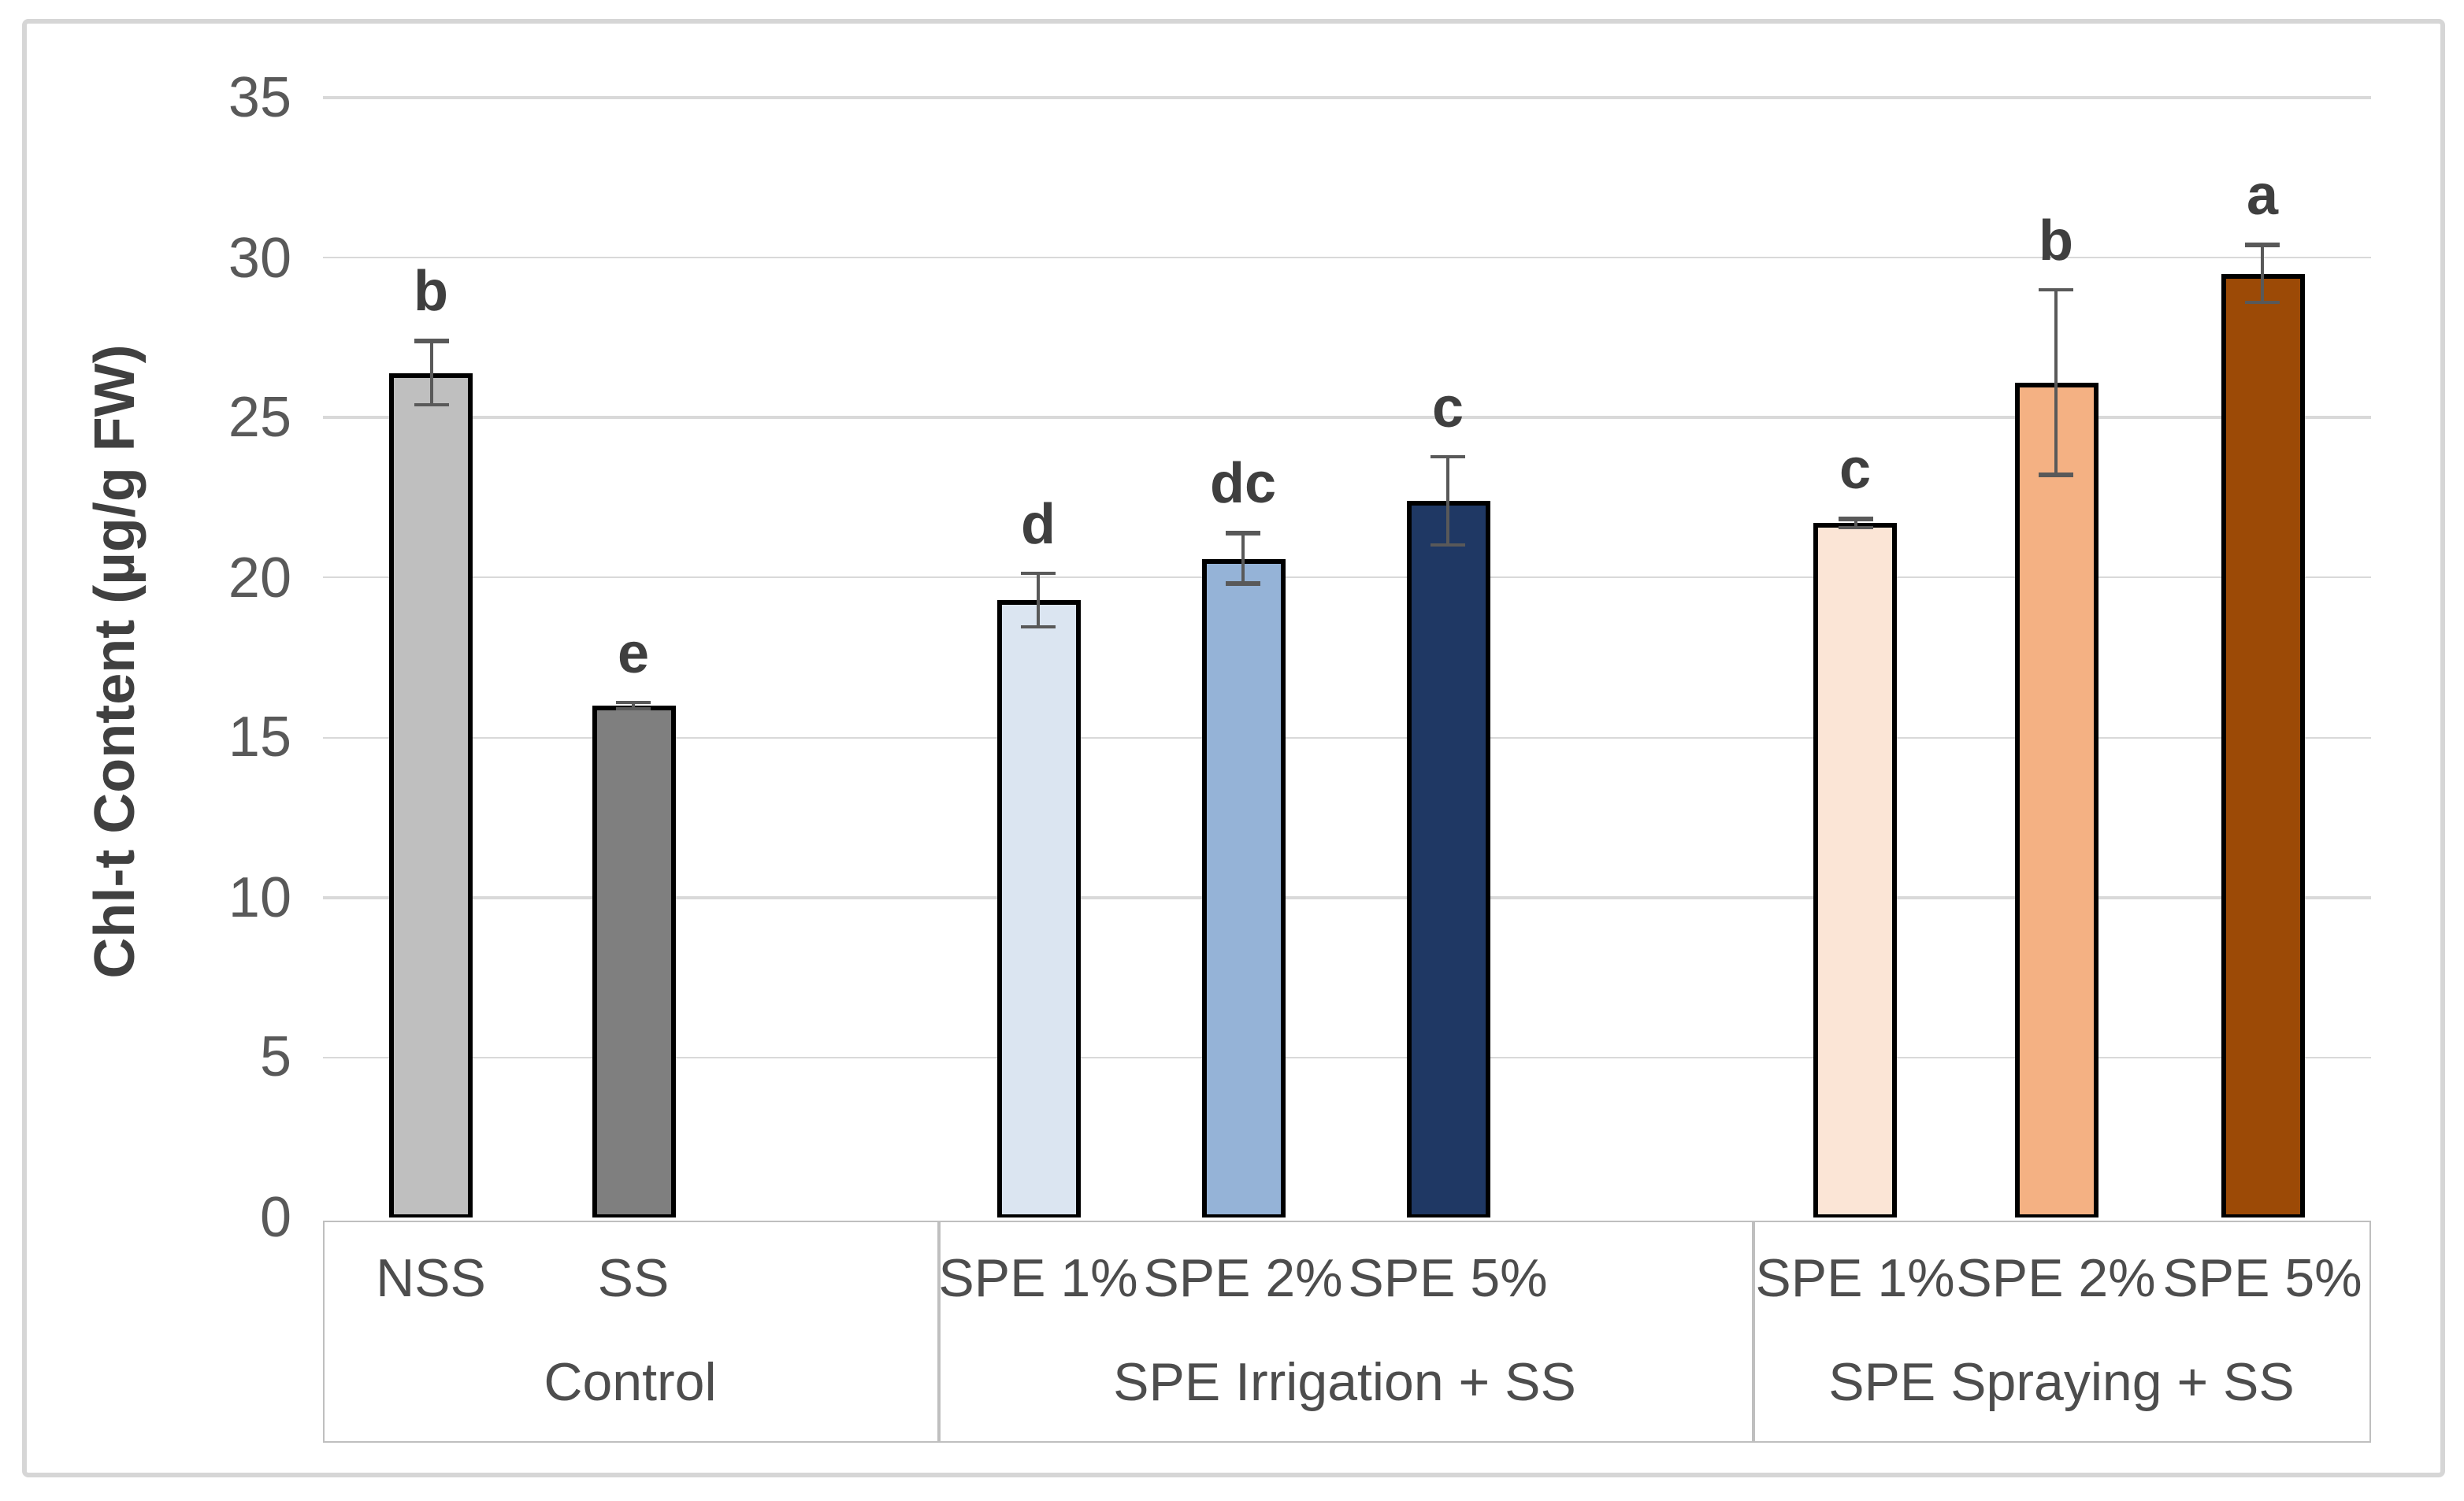 The image size is (2464, 1501). I want to click on y-tick-label-0: 0, so click(275, 1216).